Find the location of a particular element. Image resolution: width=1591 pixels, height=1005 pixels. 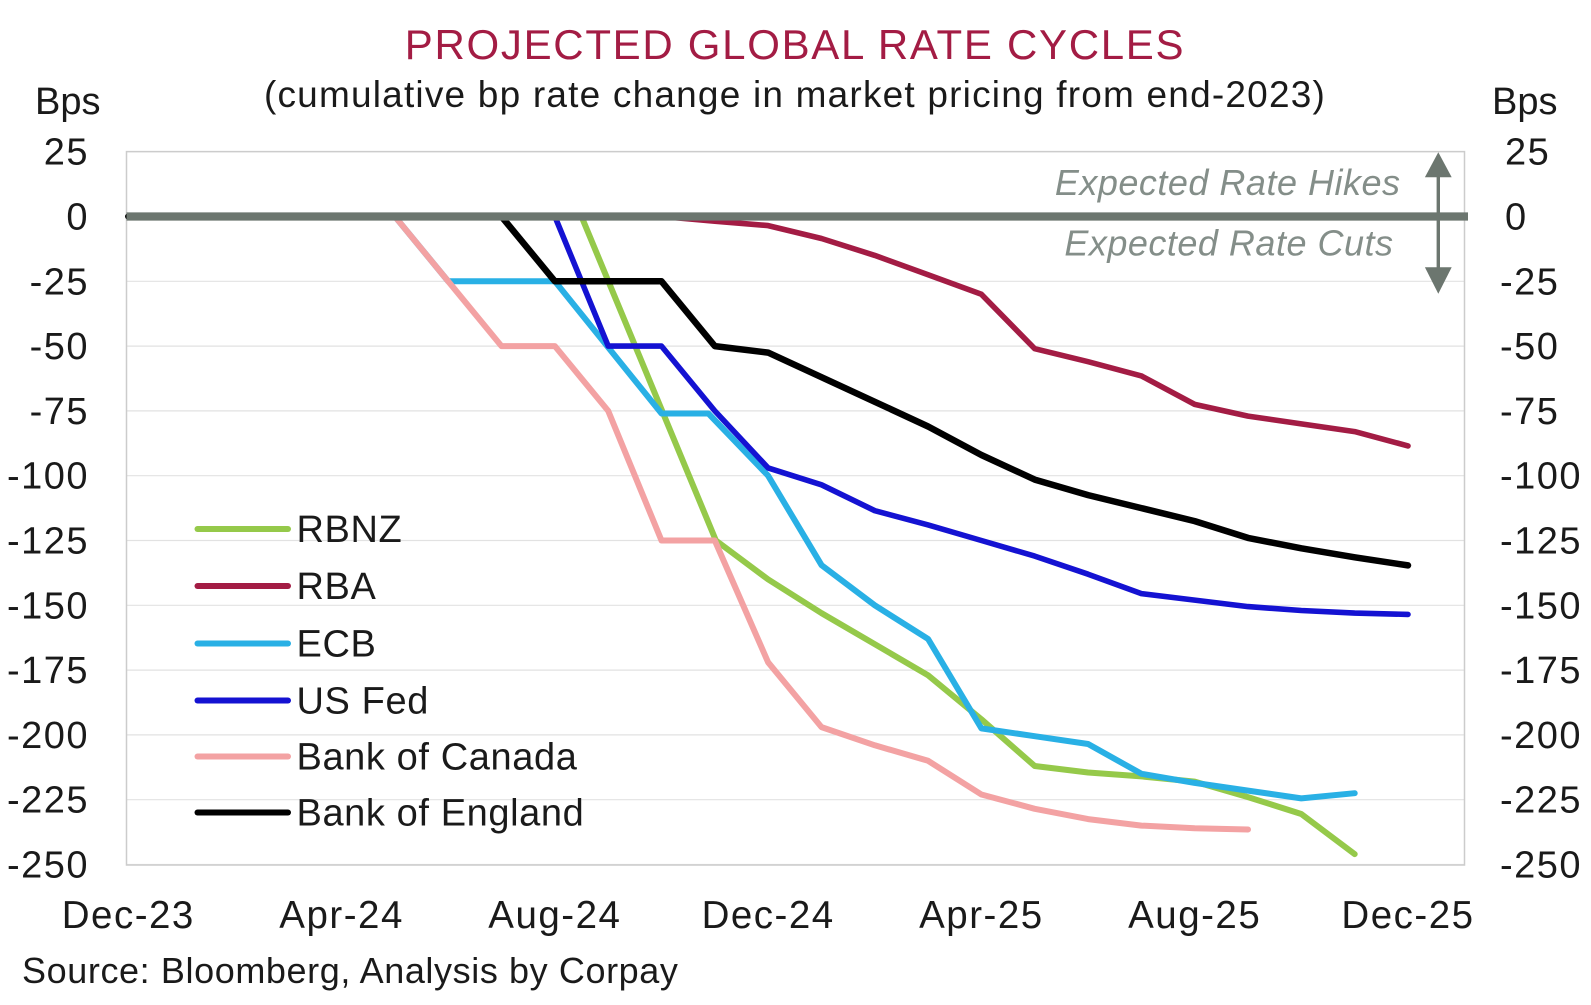

svg-text: Dec-23 is located at coordinates (128, 915).